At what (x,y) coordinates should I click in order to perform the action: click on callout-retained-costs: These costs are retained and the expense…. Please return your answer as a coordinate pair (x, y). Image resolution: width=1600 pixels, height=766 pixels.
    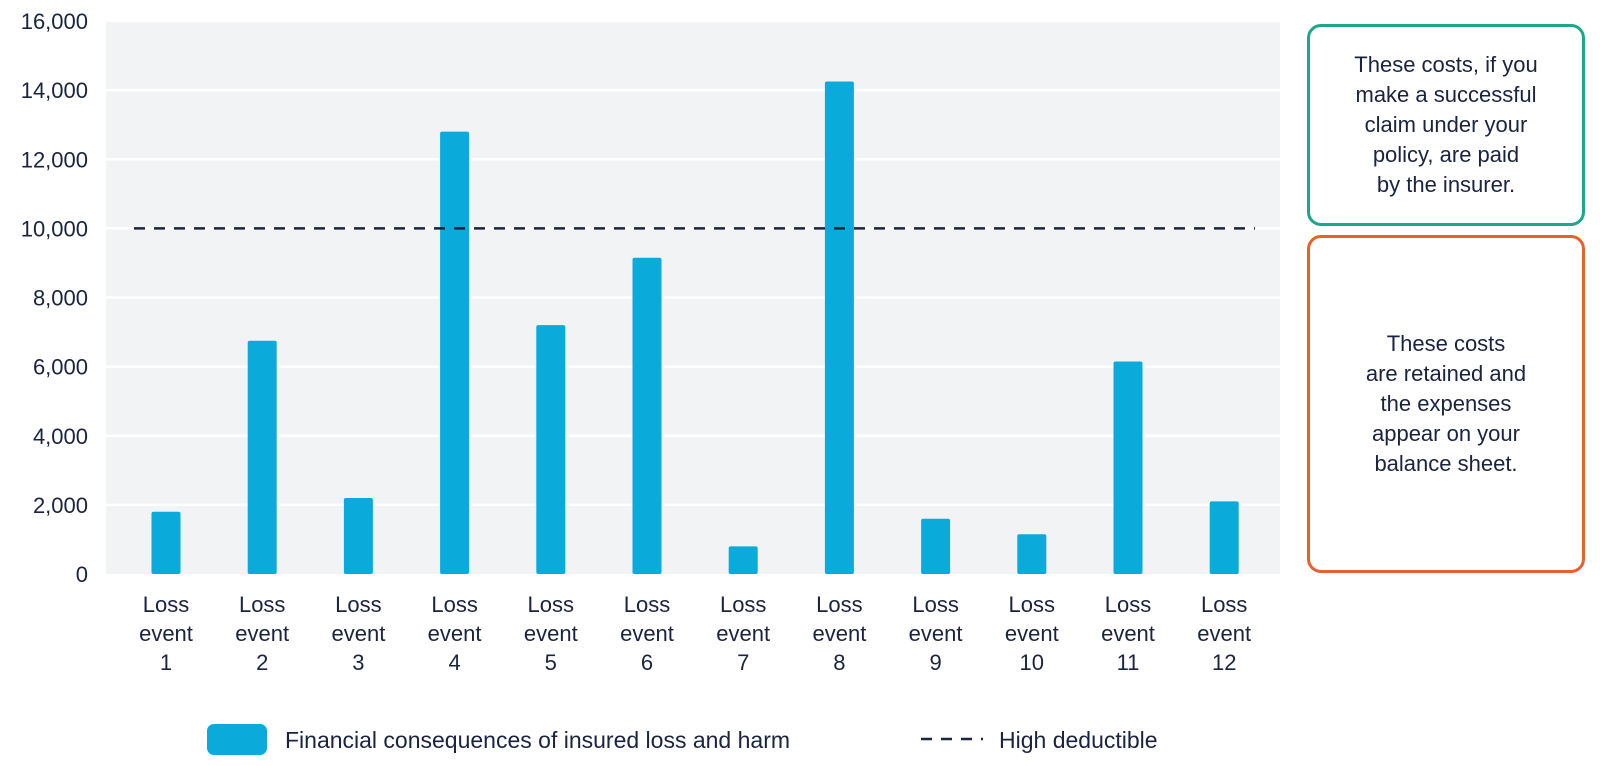
    Looking at the image, I should click on (1446, 404).